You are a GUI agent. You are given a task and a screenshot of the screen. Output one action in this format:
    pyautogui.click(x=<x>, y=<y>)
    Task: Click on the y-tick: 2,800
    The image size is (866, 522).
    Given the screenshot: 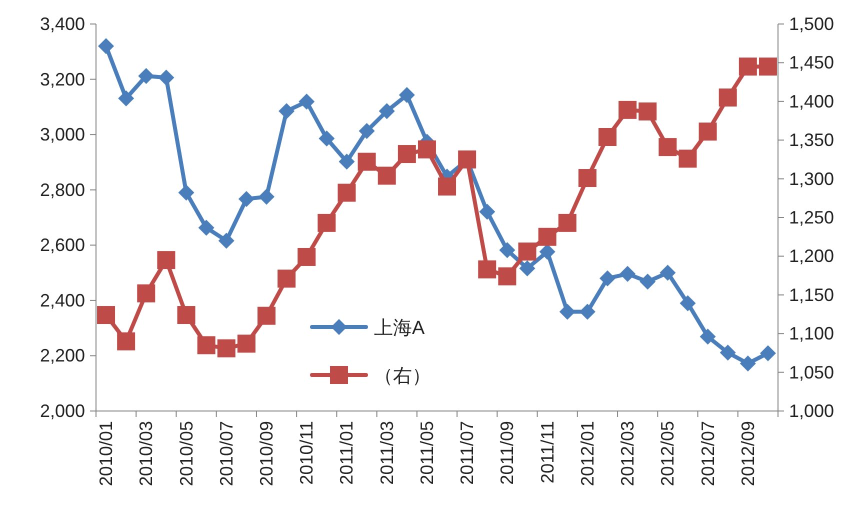 What is the action you would take?
    pyautogui.click(x=62, y=190)
    